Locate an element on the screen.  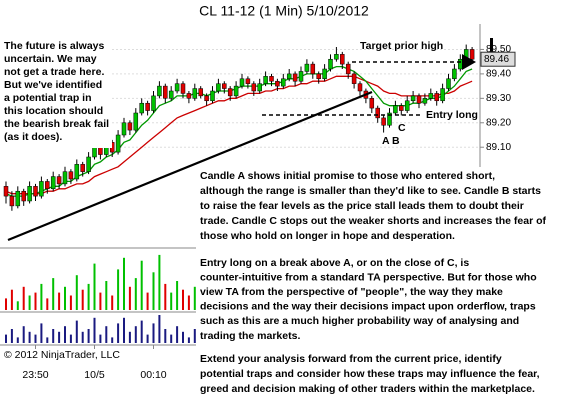
annotation-text: But we've identified is located at coordinates (53, 85).